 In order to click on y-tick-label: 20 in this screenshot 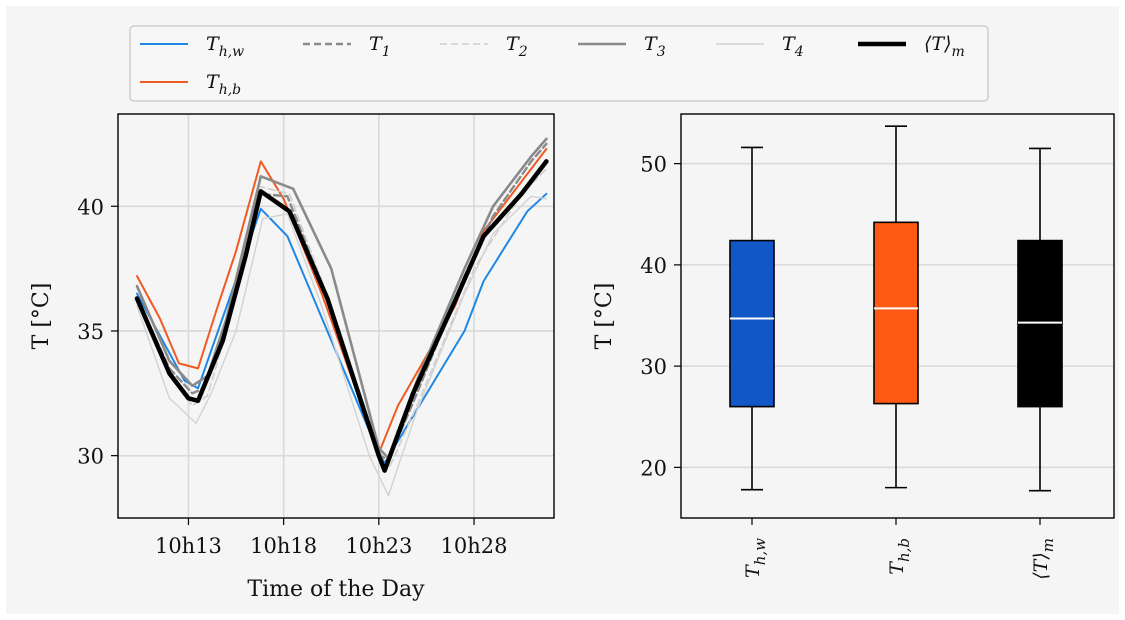, I will do `click(653, 468)`.